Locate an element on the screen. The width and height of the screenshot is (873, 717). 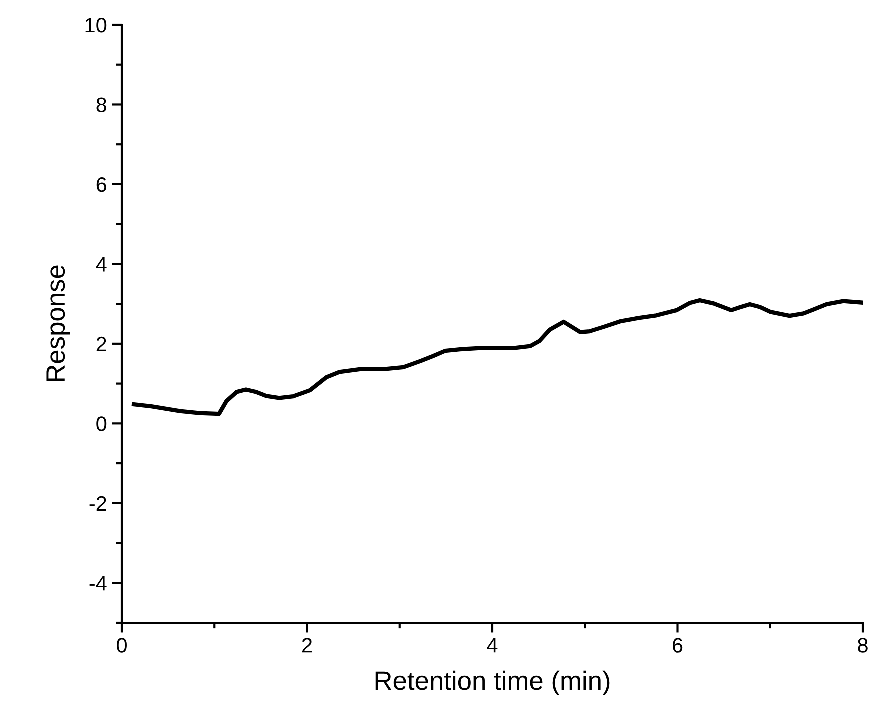
y-tick-label: 8 is located at coordinates (101, 105).